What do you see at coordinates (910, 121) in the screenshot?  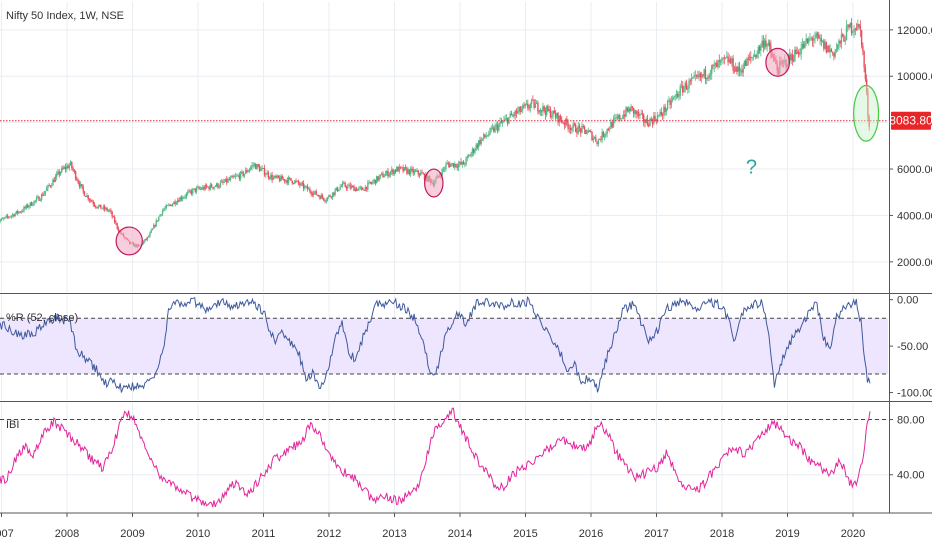 I see `last-price-tag-label: 8083.80` at bounding box center [910, 121].